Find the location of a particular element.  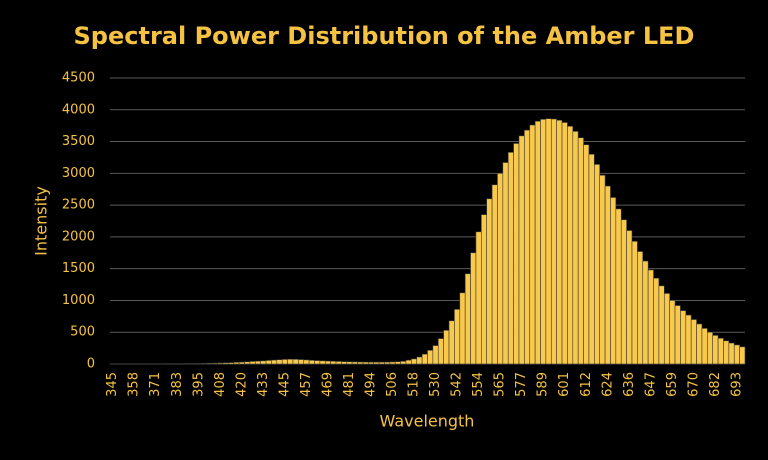

x-tick-label: 554 is located at coordinates (478, 384).